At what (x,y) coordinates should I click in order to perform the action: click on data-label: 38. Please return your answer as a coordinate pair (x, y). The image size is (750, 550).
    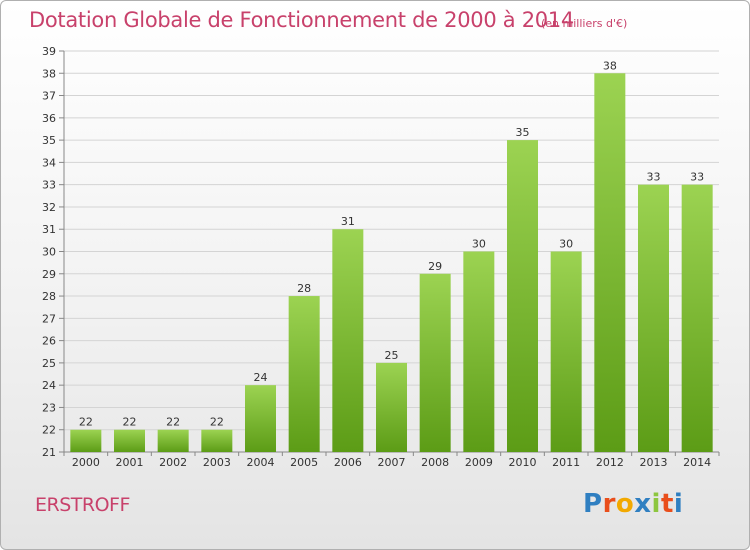
    Looking at the image, I should click on (610, 65).